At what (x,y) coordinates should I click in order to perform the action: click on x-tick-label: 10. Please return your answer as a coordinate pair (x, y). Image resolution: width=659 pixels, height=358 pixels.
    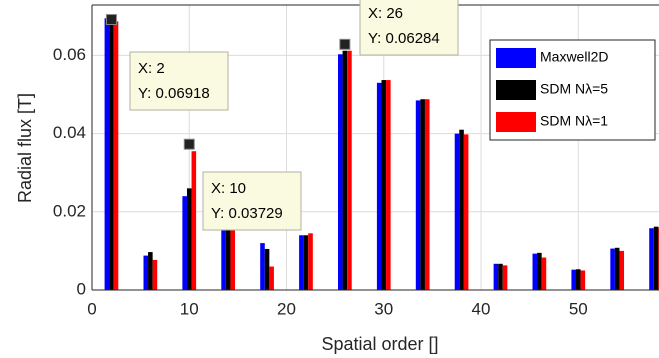
    Looking at the image, I should click on (189, 308).